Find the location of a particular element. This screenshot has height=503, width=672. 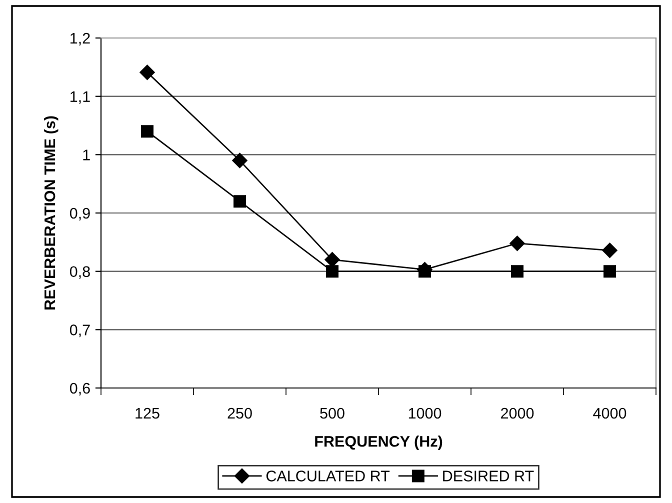

y-axis-title: REVERBERATION TIME (s) is located at coordinates (51, 213).